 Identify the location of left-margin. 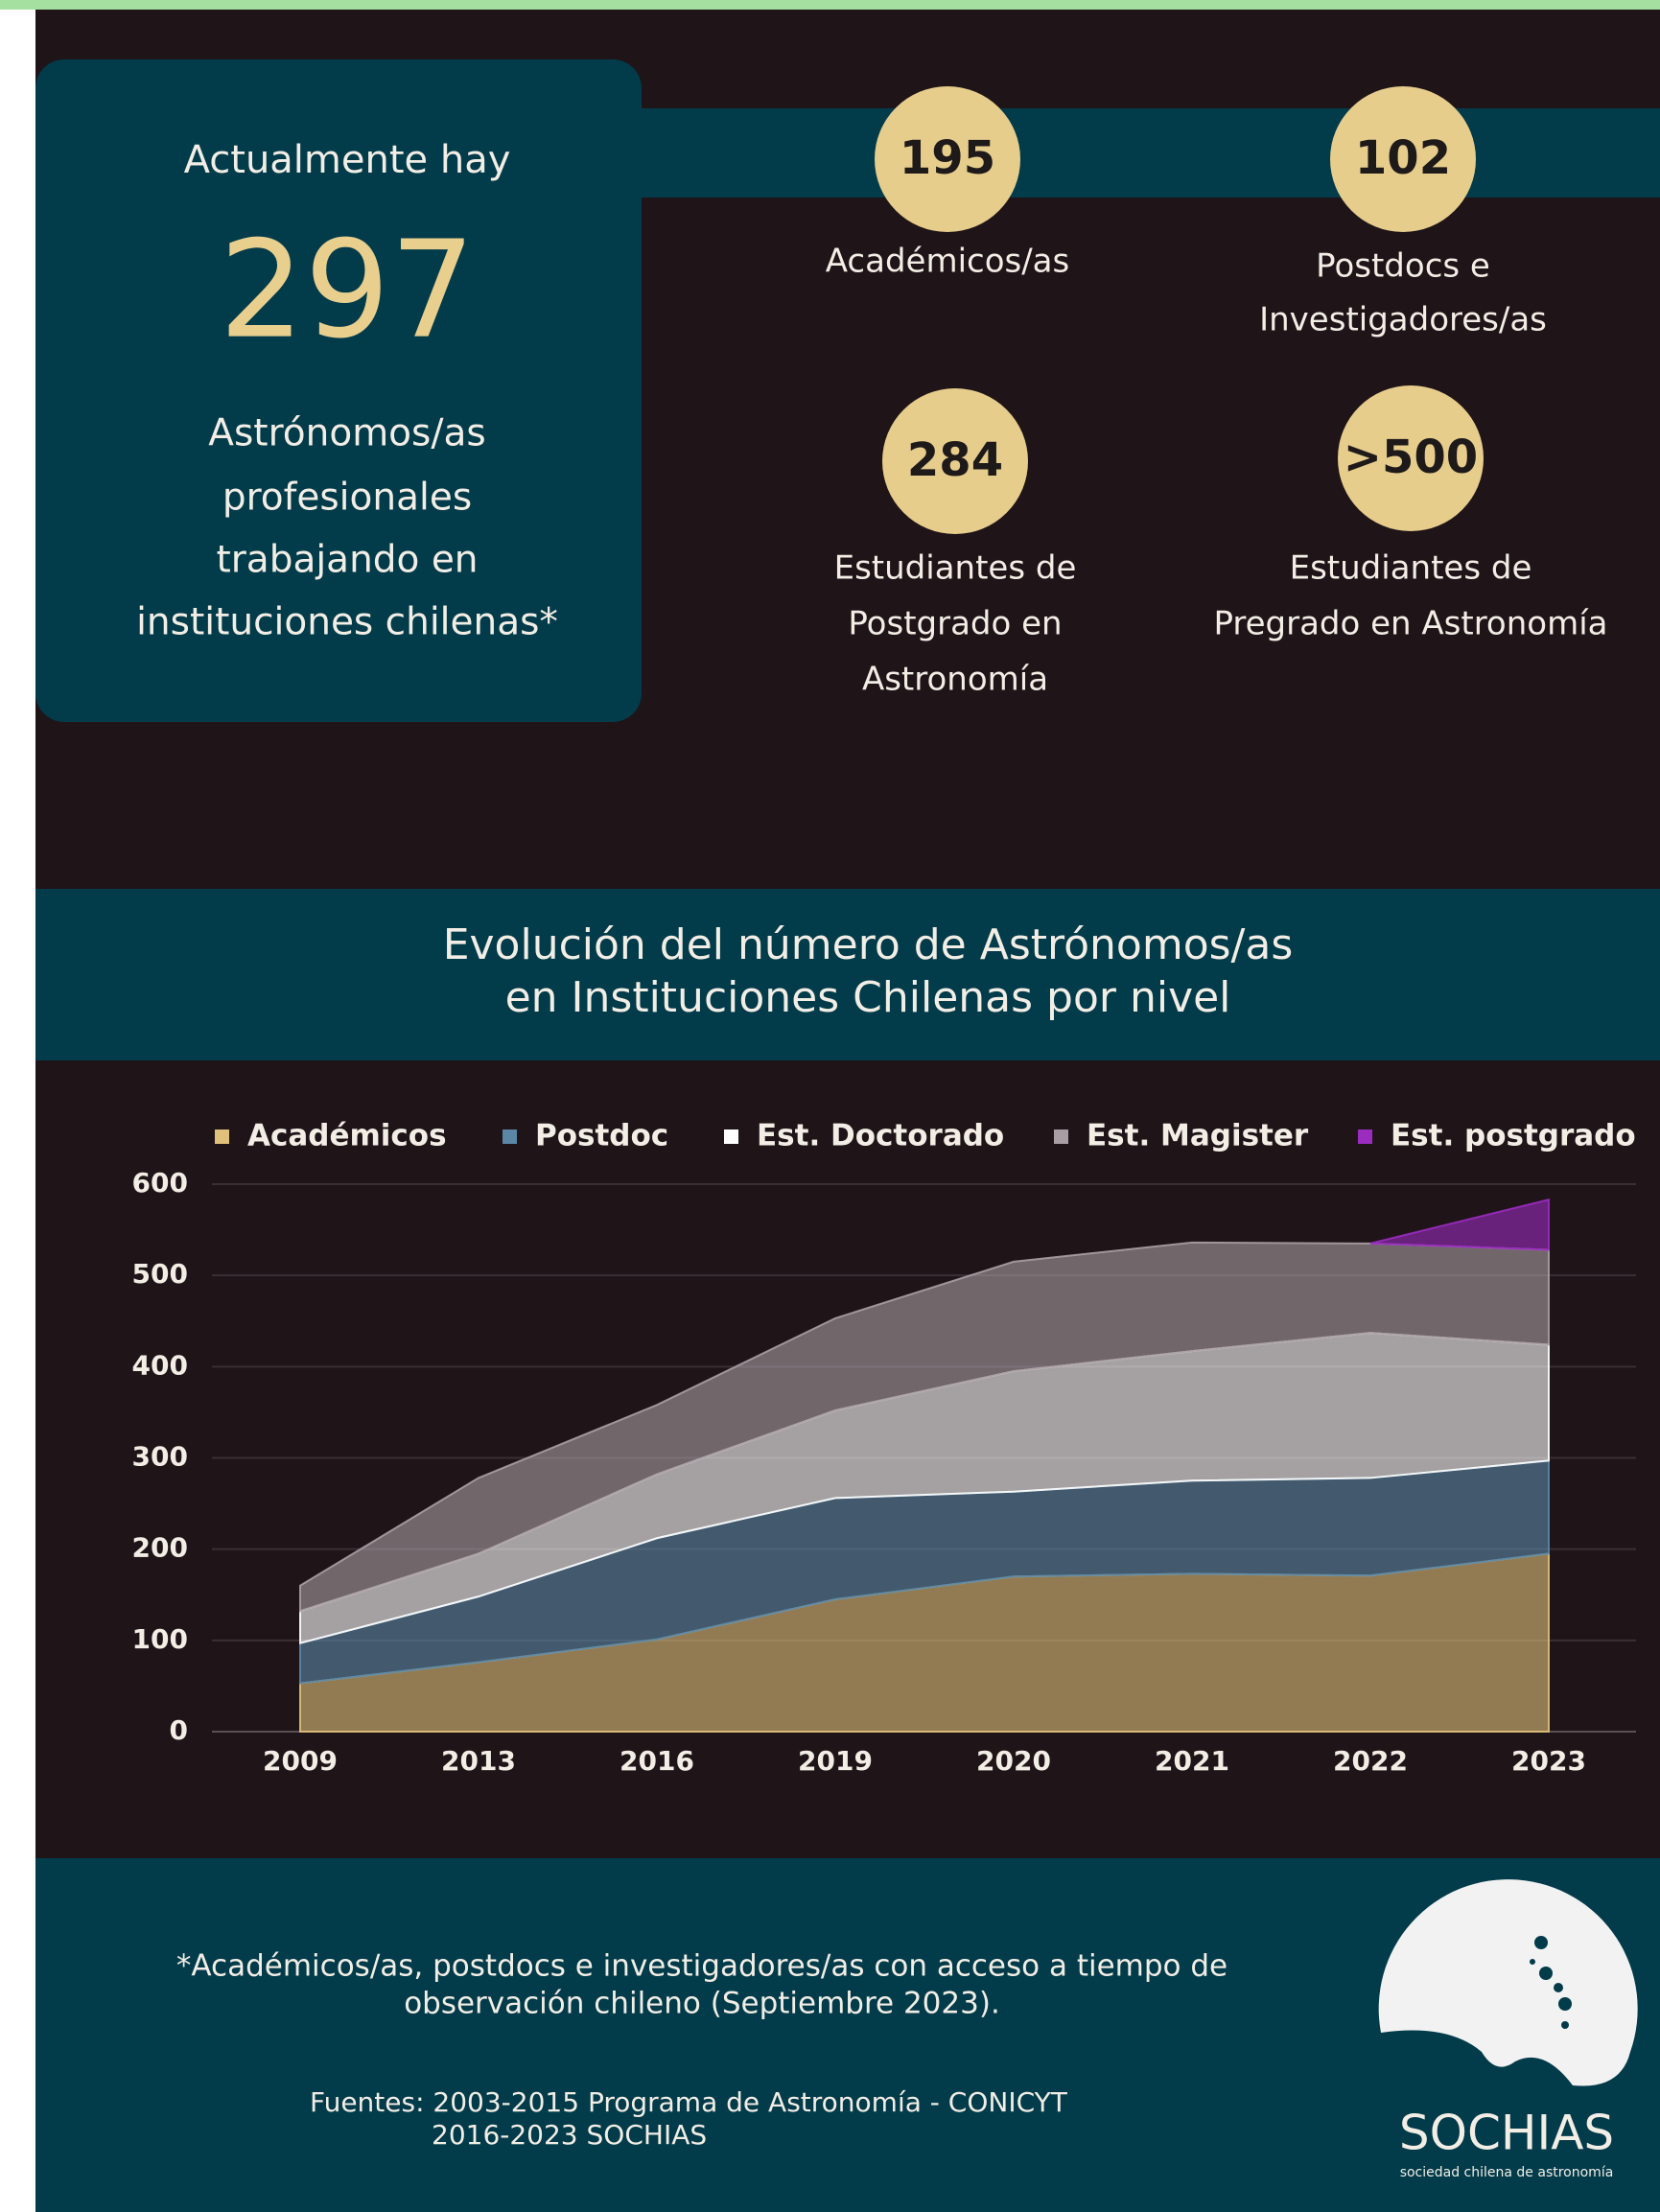
(17, 1106).